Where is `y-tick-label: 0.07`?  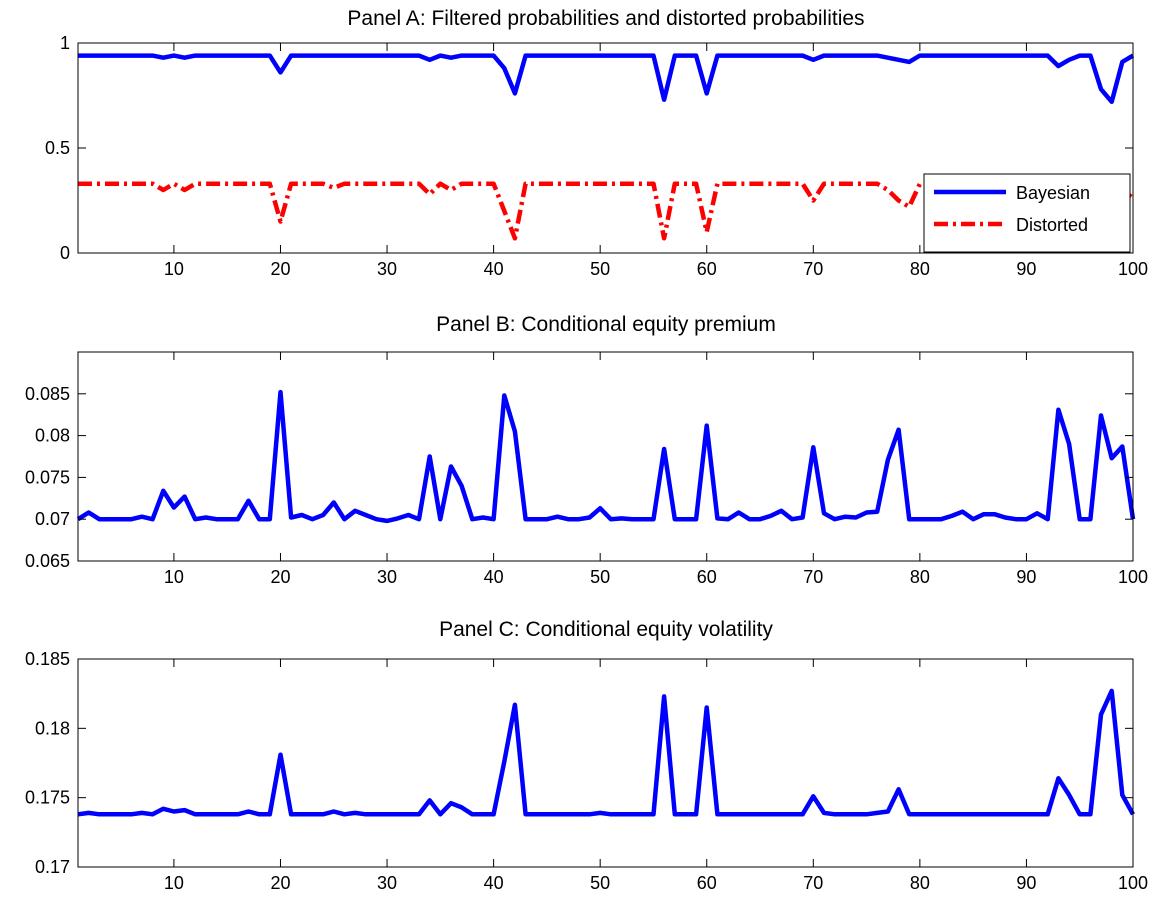
y-tick-label: 0.07 is located at coordinates (52, 519).